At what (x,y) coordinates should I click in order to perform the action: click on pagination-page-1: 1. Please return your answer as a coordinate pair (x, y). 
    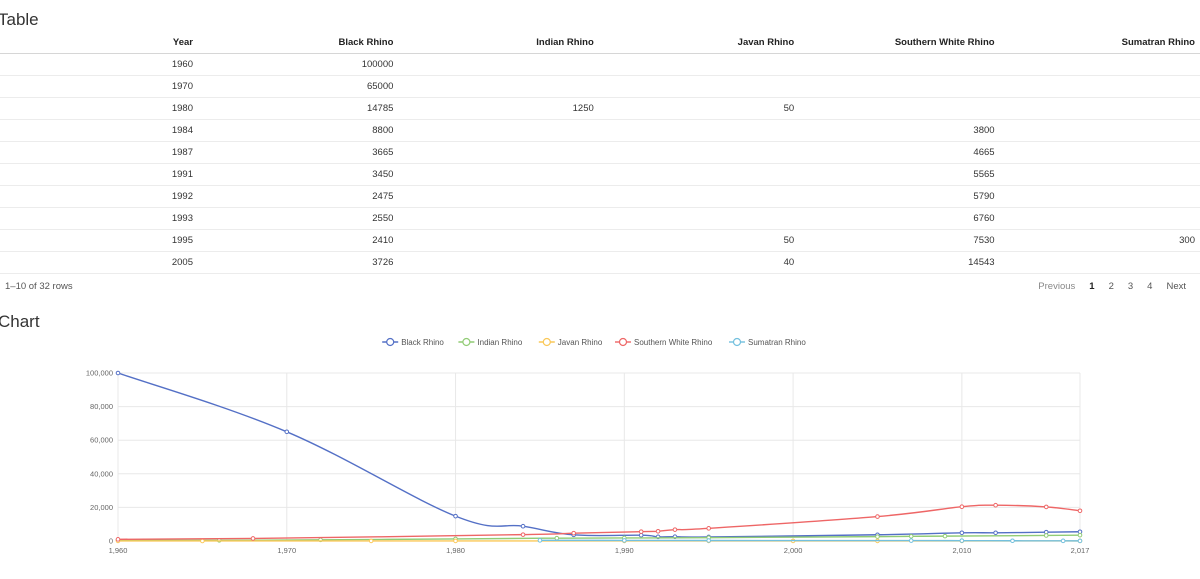
    Looking at the image, I should click on (1092, 286).